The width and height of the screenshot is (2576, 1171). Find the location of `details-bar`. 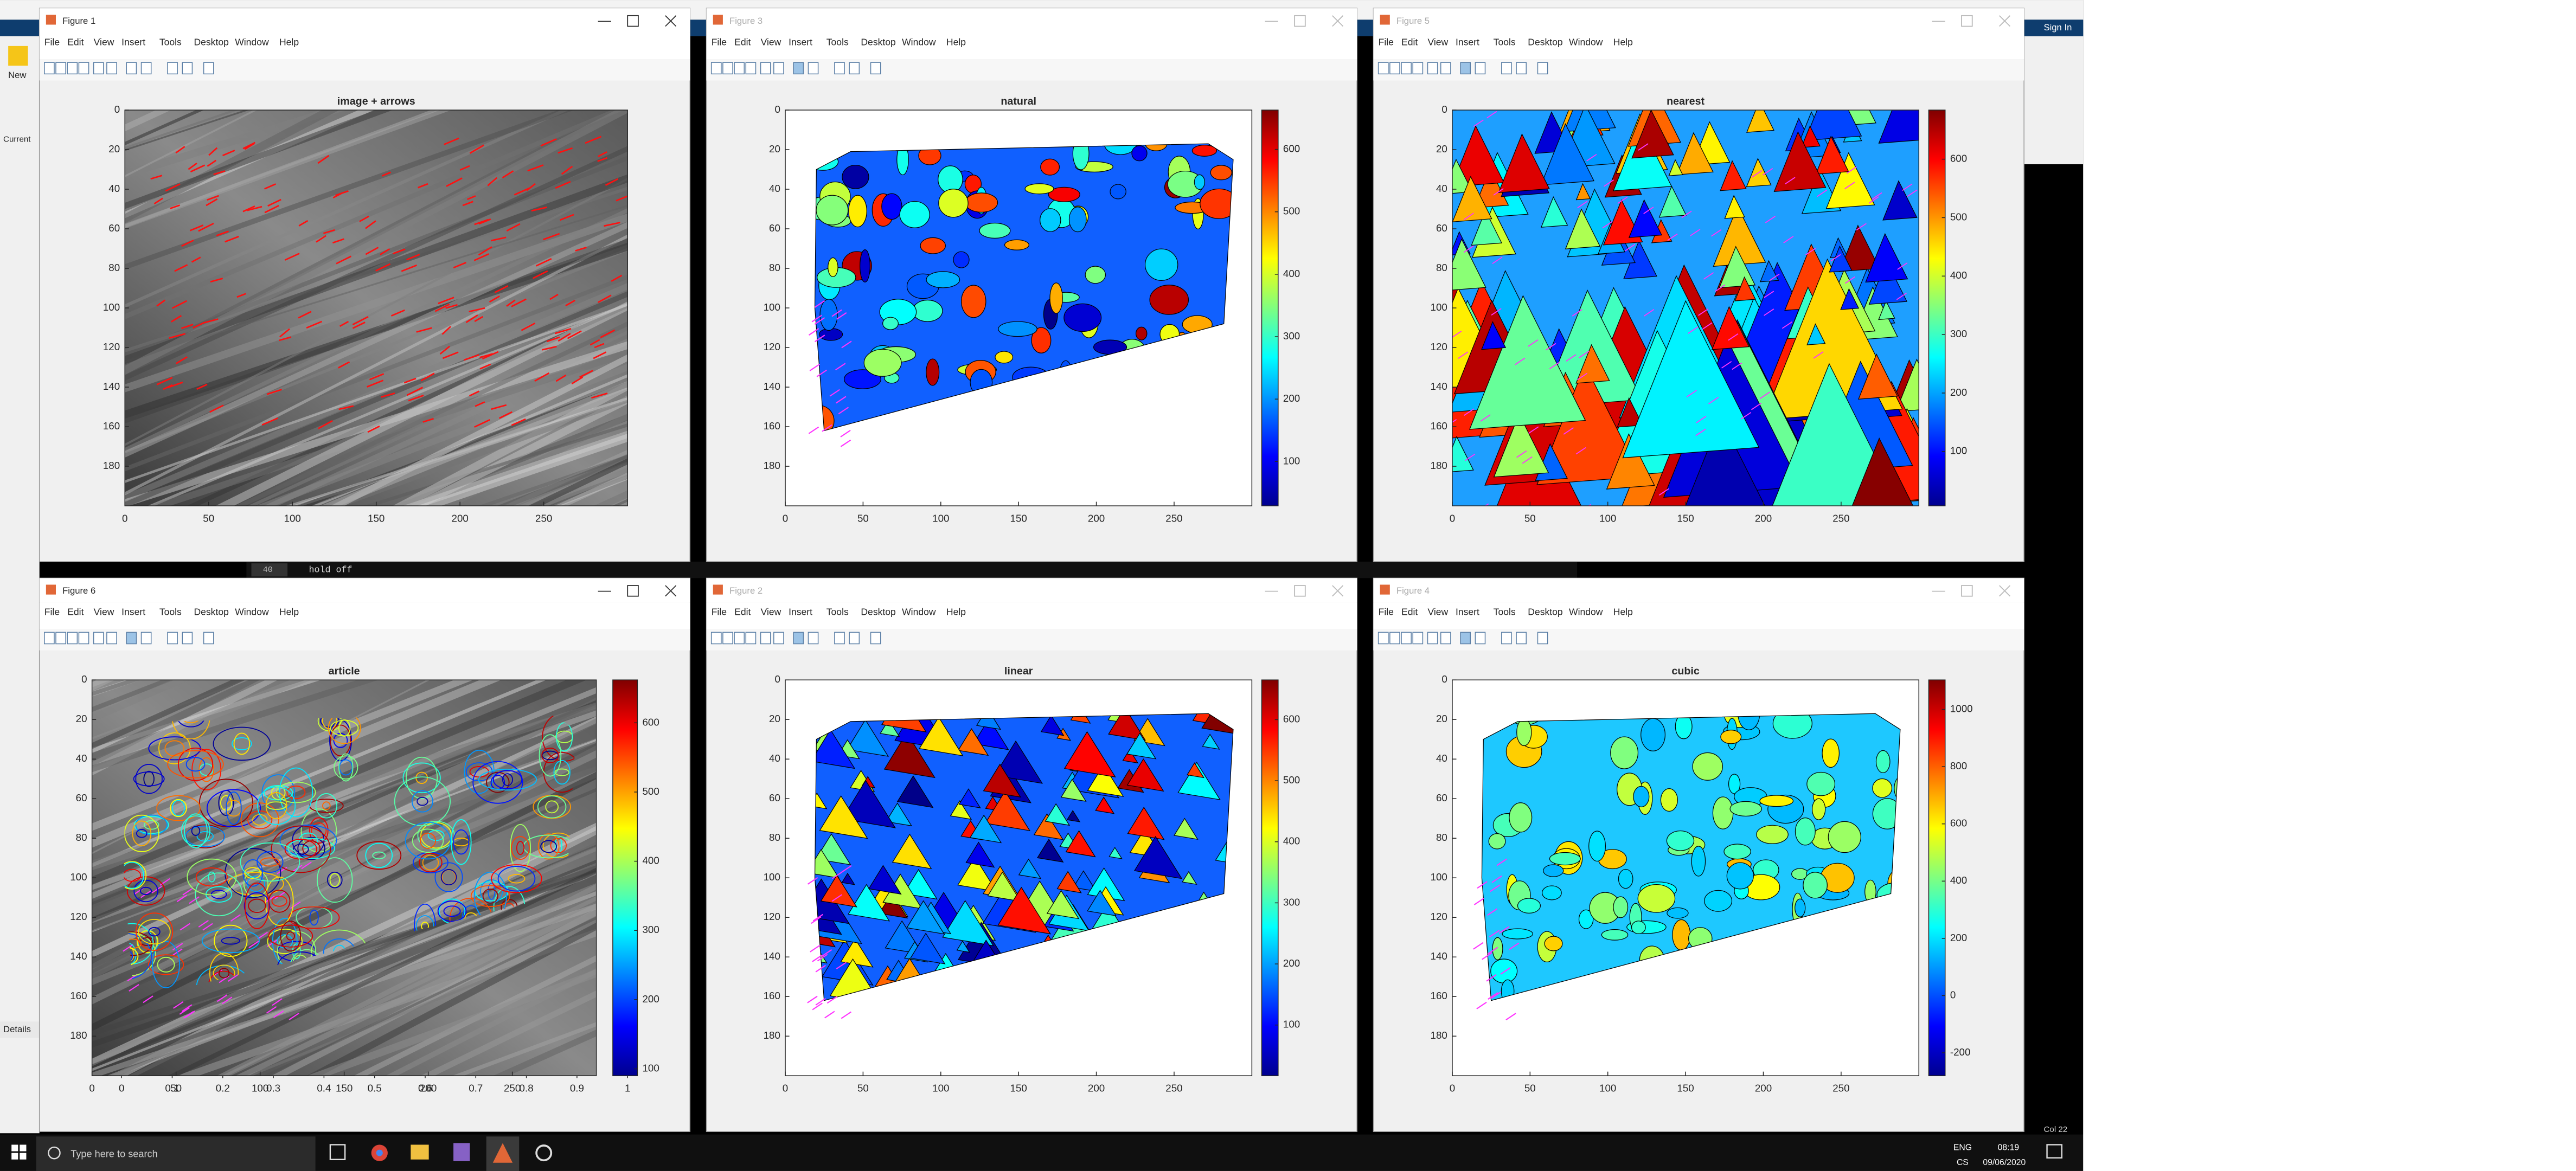

details-bar is located at coordinates (20, 1029).